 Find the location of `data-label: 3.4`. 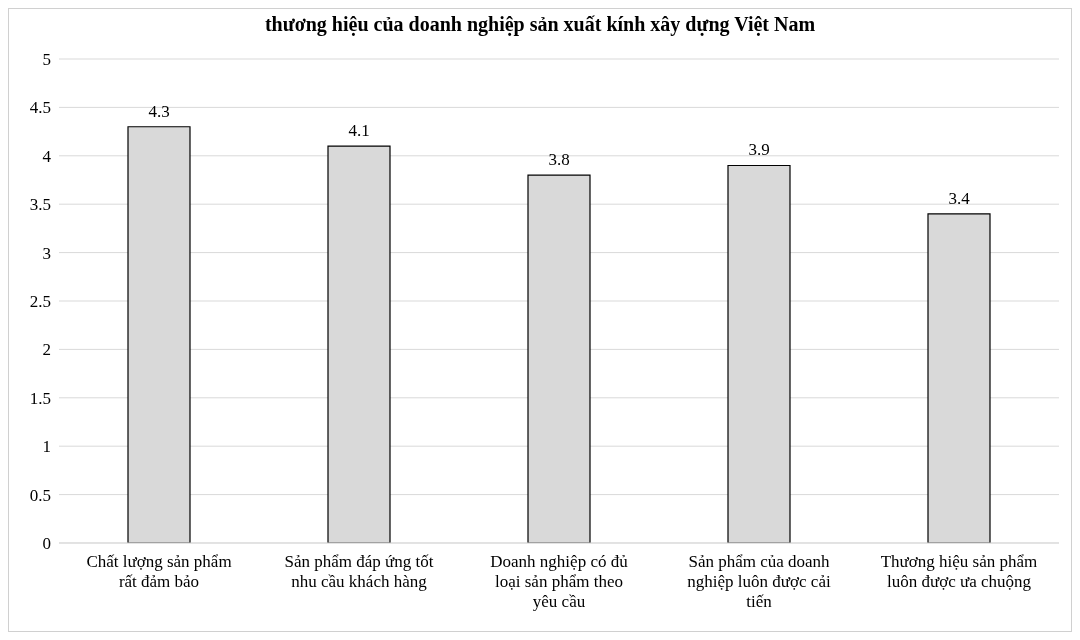

data-label: 3.4 is located at coordinates (959, 198).